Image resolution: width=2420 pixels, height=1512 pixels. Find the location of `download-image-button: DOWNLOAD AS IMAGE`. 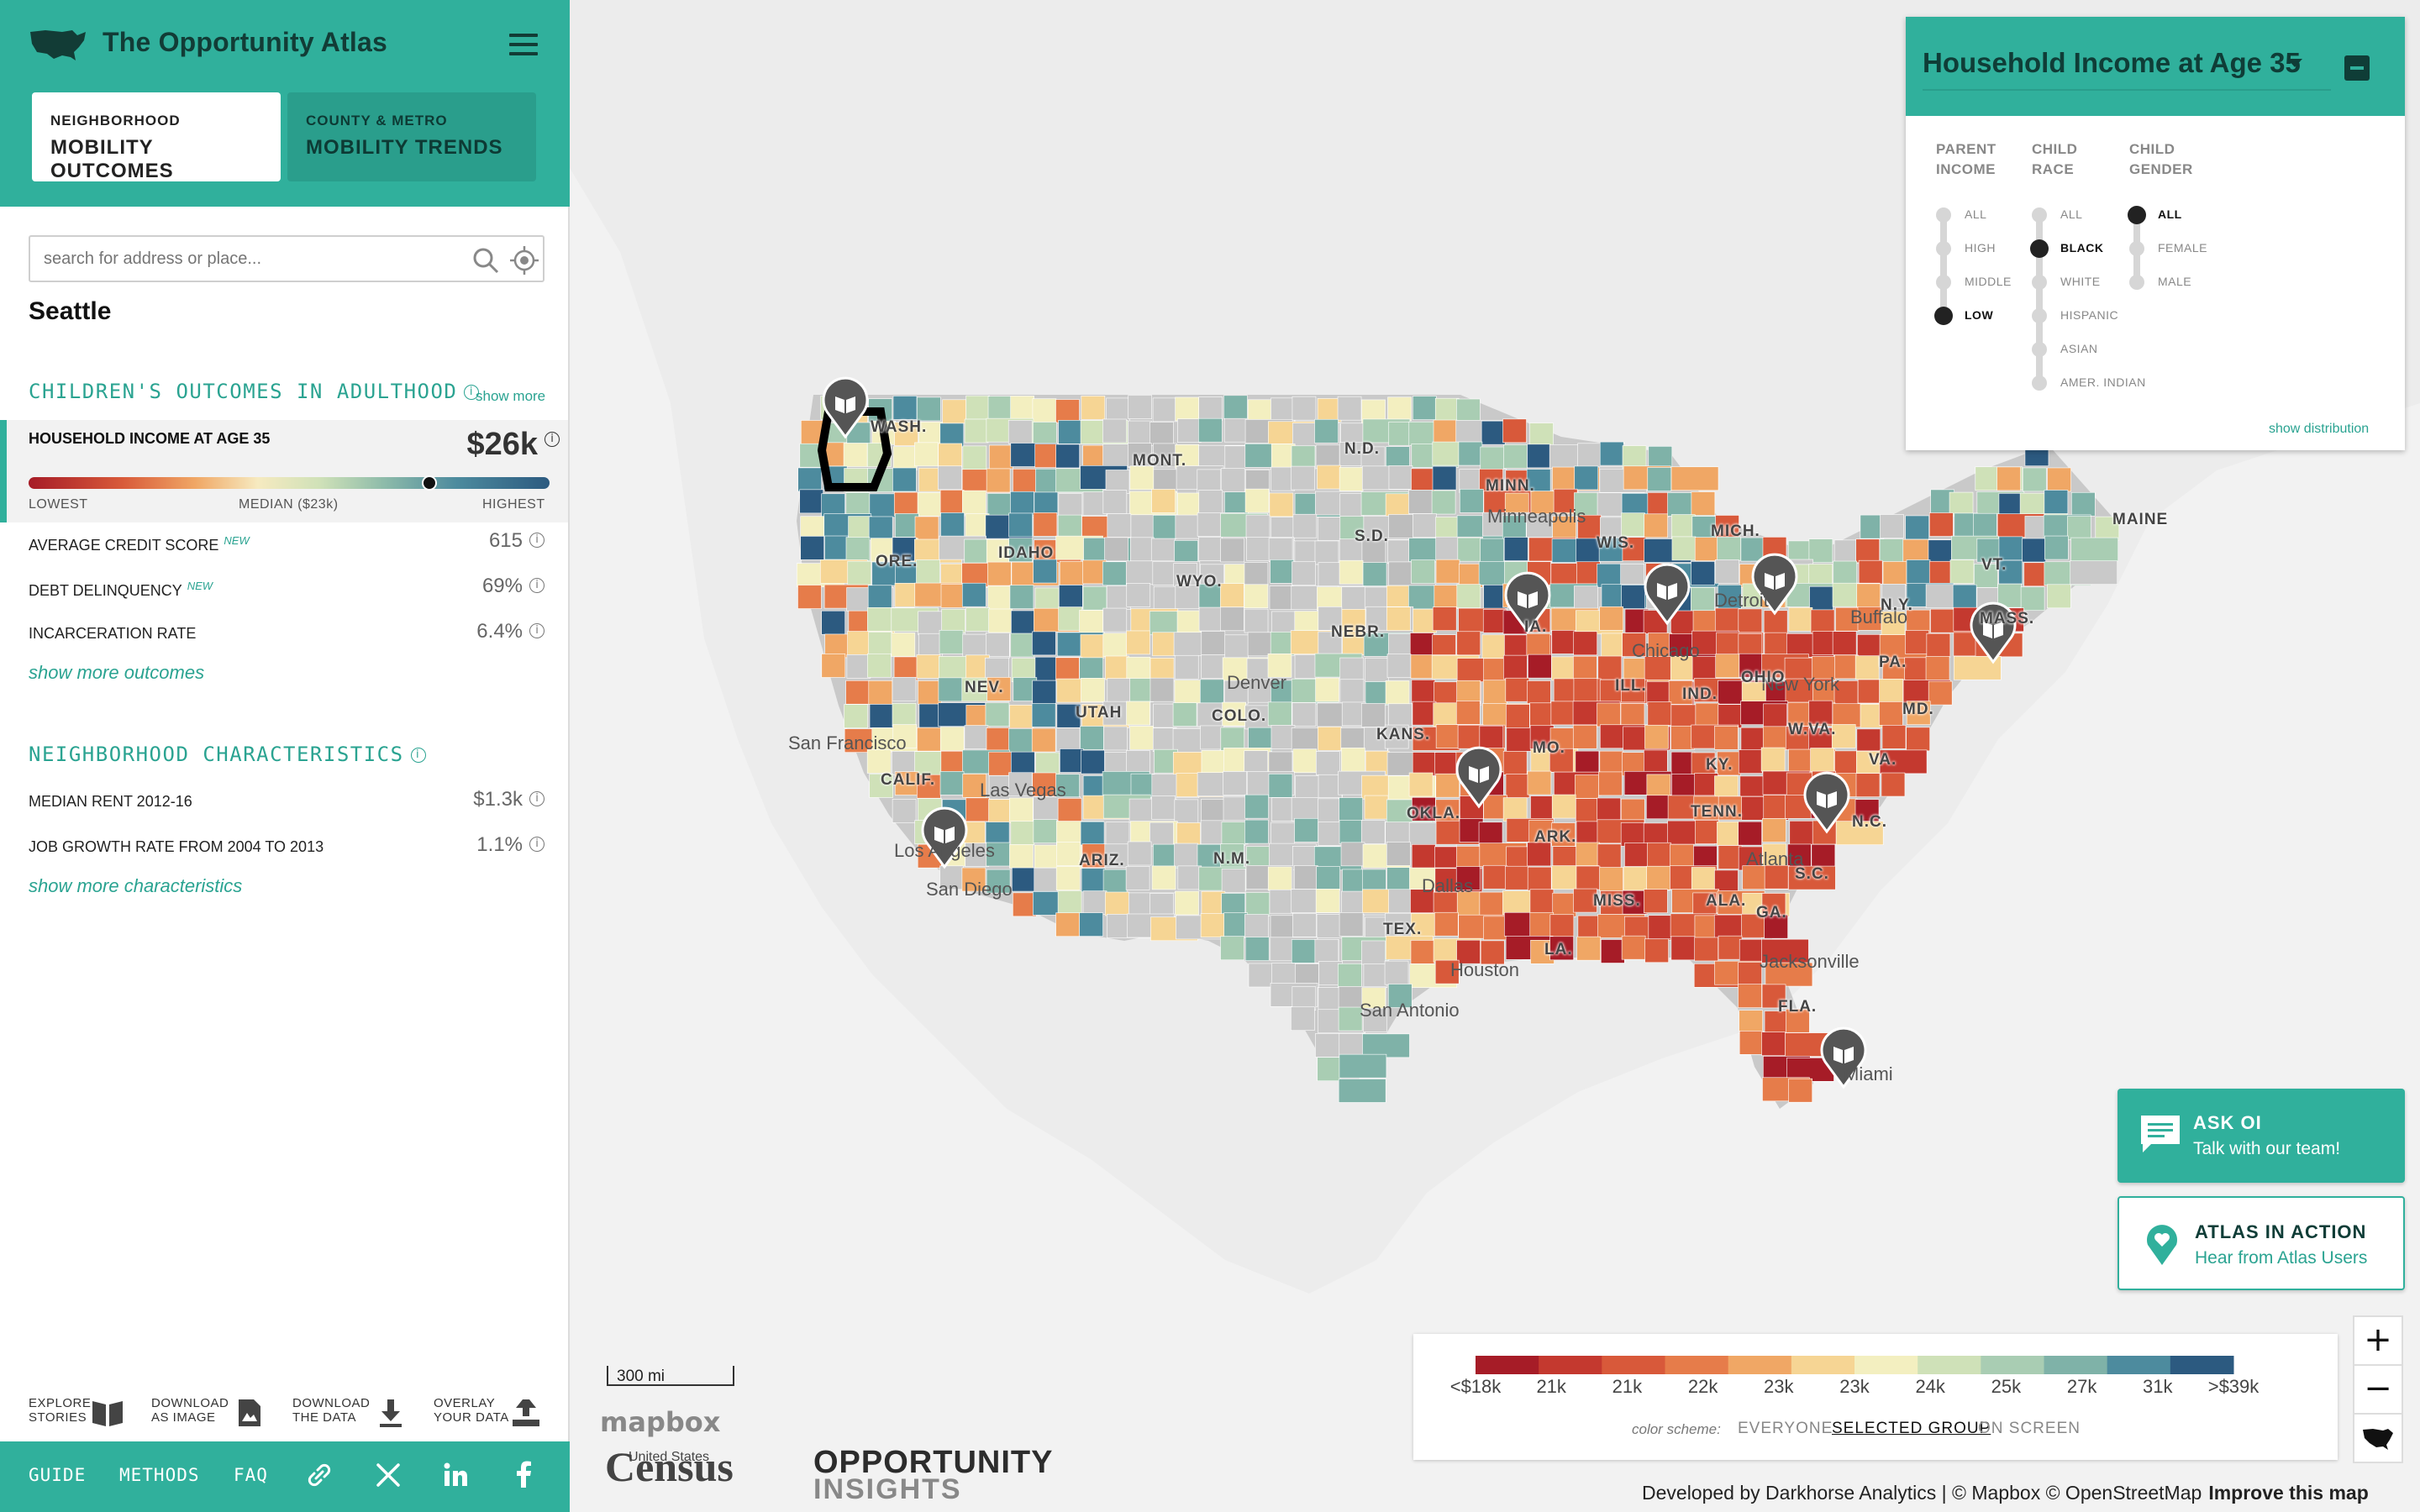

download-image-button: DOWNLOAD AS IMAGE is located at coordinates (210, 1415).